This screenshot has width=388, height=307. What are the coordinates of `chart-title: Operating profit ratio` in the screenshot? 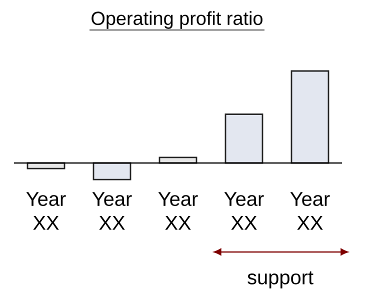 It's located at (177, 20).